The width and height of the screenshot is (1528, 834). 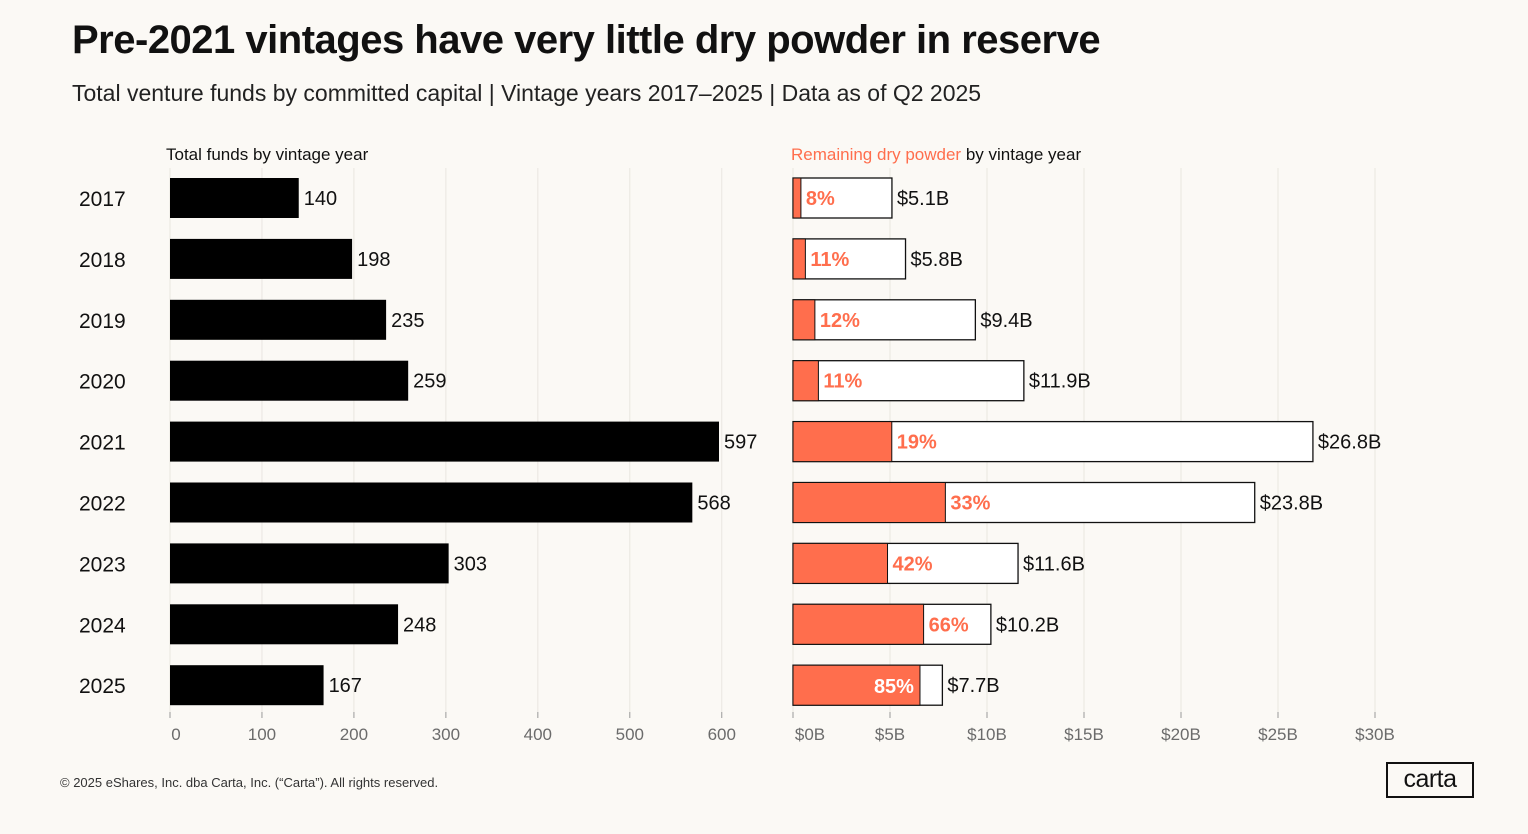 What do you see at coordinates (102, 199) in the screenshot?
I see `year-label: 2017` at bounding box center [102, 199].